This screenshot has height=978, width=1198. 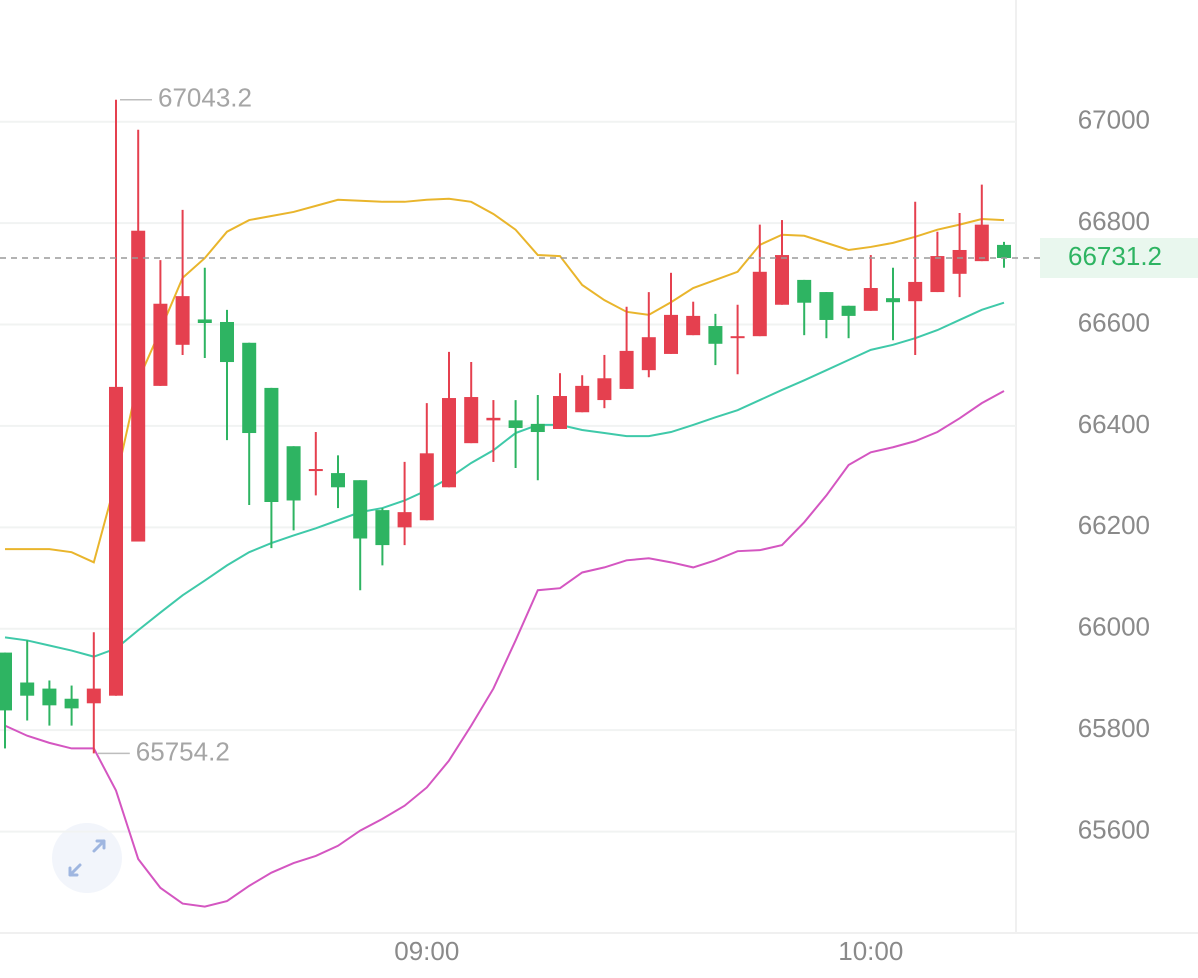 What do you see at coordinates (1114, 221) in the screenshot?
I see `y-tick-label: 66800` at bounding box center [1114, 221].